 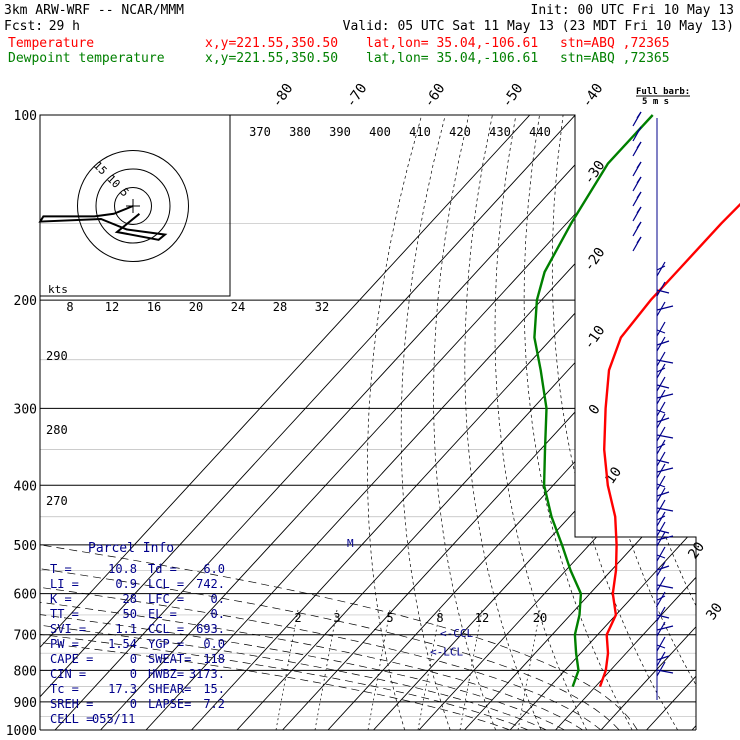 What do you see at coordinates (137, 599) in the screenshot?
I see `parcel-info-row: K = 28 LFC = 0.` at bounding box center [137, 599].